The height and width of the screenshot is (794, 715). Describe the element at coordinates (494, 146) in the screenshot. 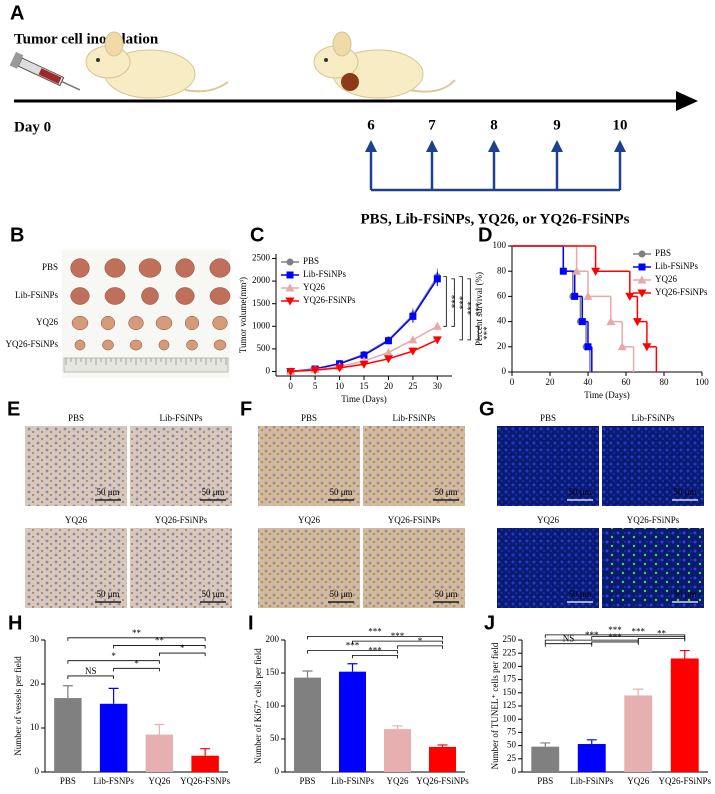

I see `dose-arrowhead` at that location.